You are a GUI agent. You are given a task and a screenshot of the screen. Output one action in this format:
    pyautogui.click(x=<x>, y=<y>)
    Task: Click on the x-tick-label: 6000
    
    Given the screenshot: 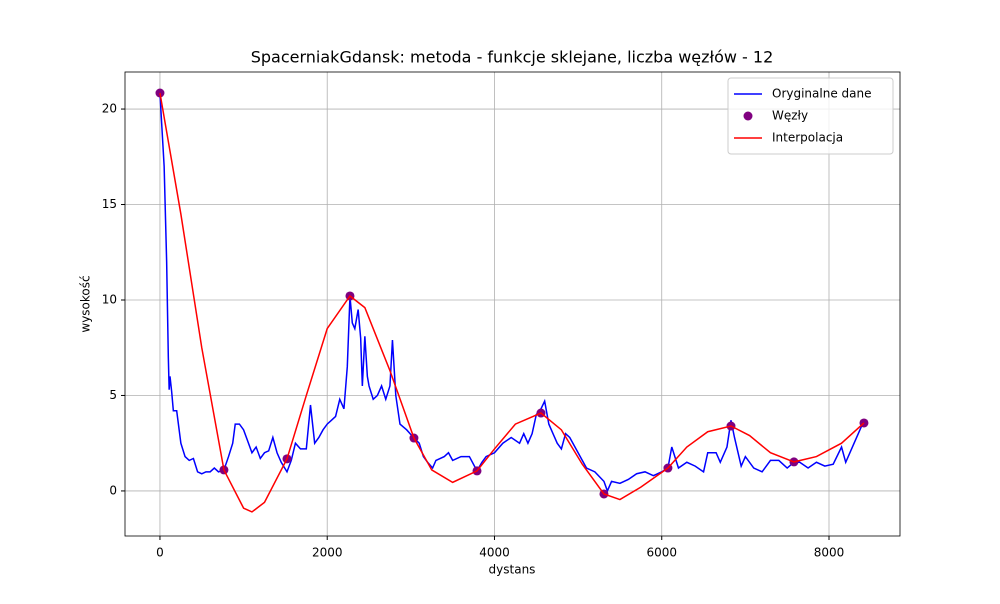 What is the action you would take?
    pyautogui.click(x=661, y=553)
    